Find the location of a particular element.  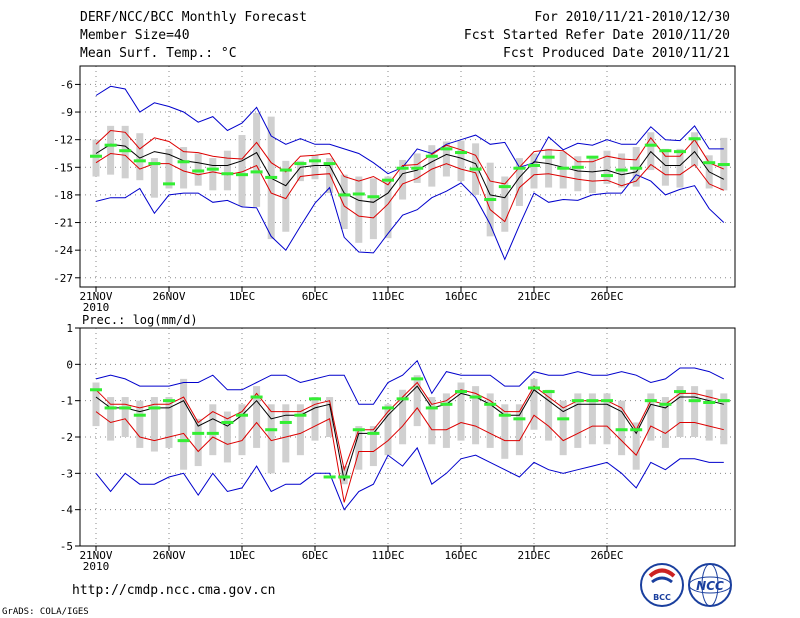

precip-title: Prec.: log(mm/d) is located at coordinates (140, 320).